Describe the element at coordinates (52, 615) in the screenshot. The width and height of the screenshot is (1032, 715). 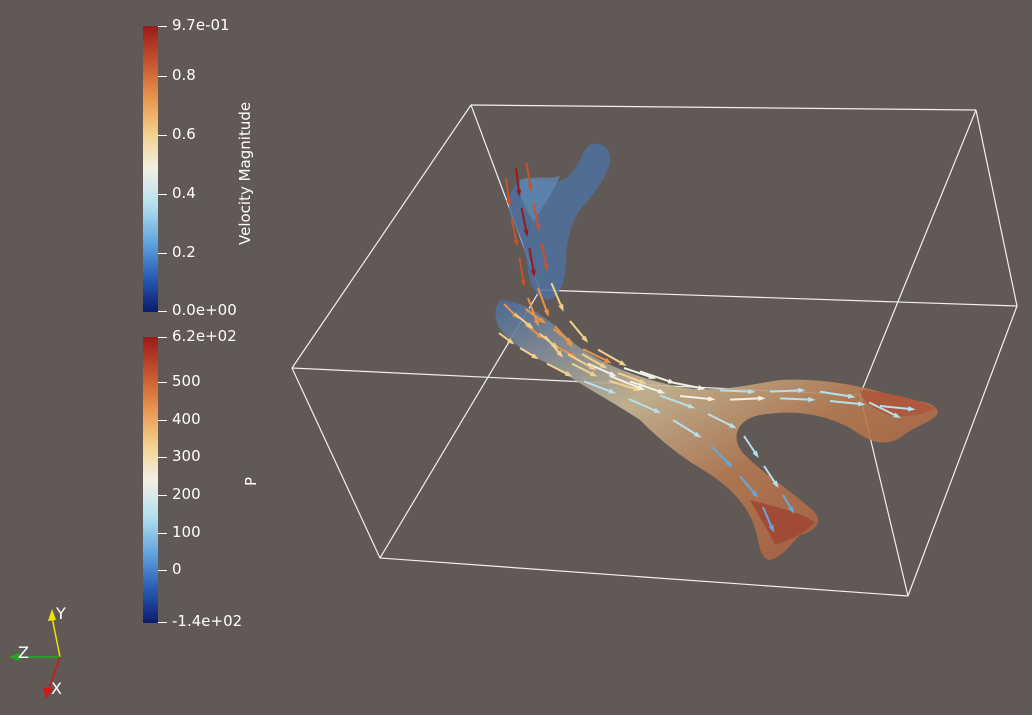
I see `y-axis-arrow-icon` at that location.